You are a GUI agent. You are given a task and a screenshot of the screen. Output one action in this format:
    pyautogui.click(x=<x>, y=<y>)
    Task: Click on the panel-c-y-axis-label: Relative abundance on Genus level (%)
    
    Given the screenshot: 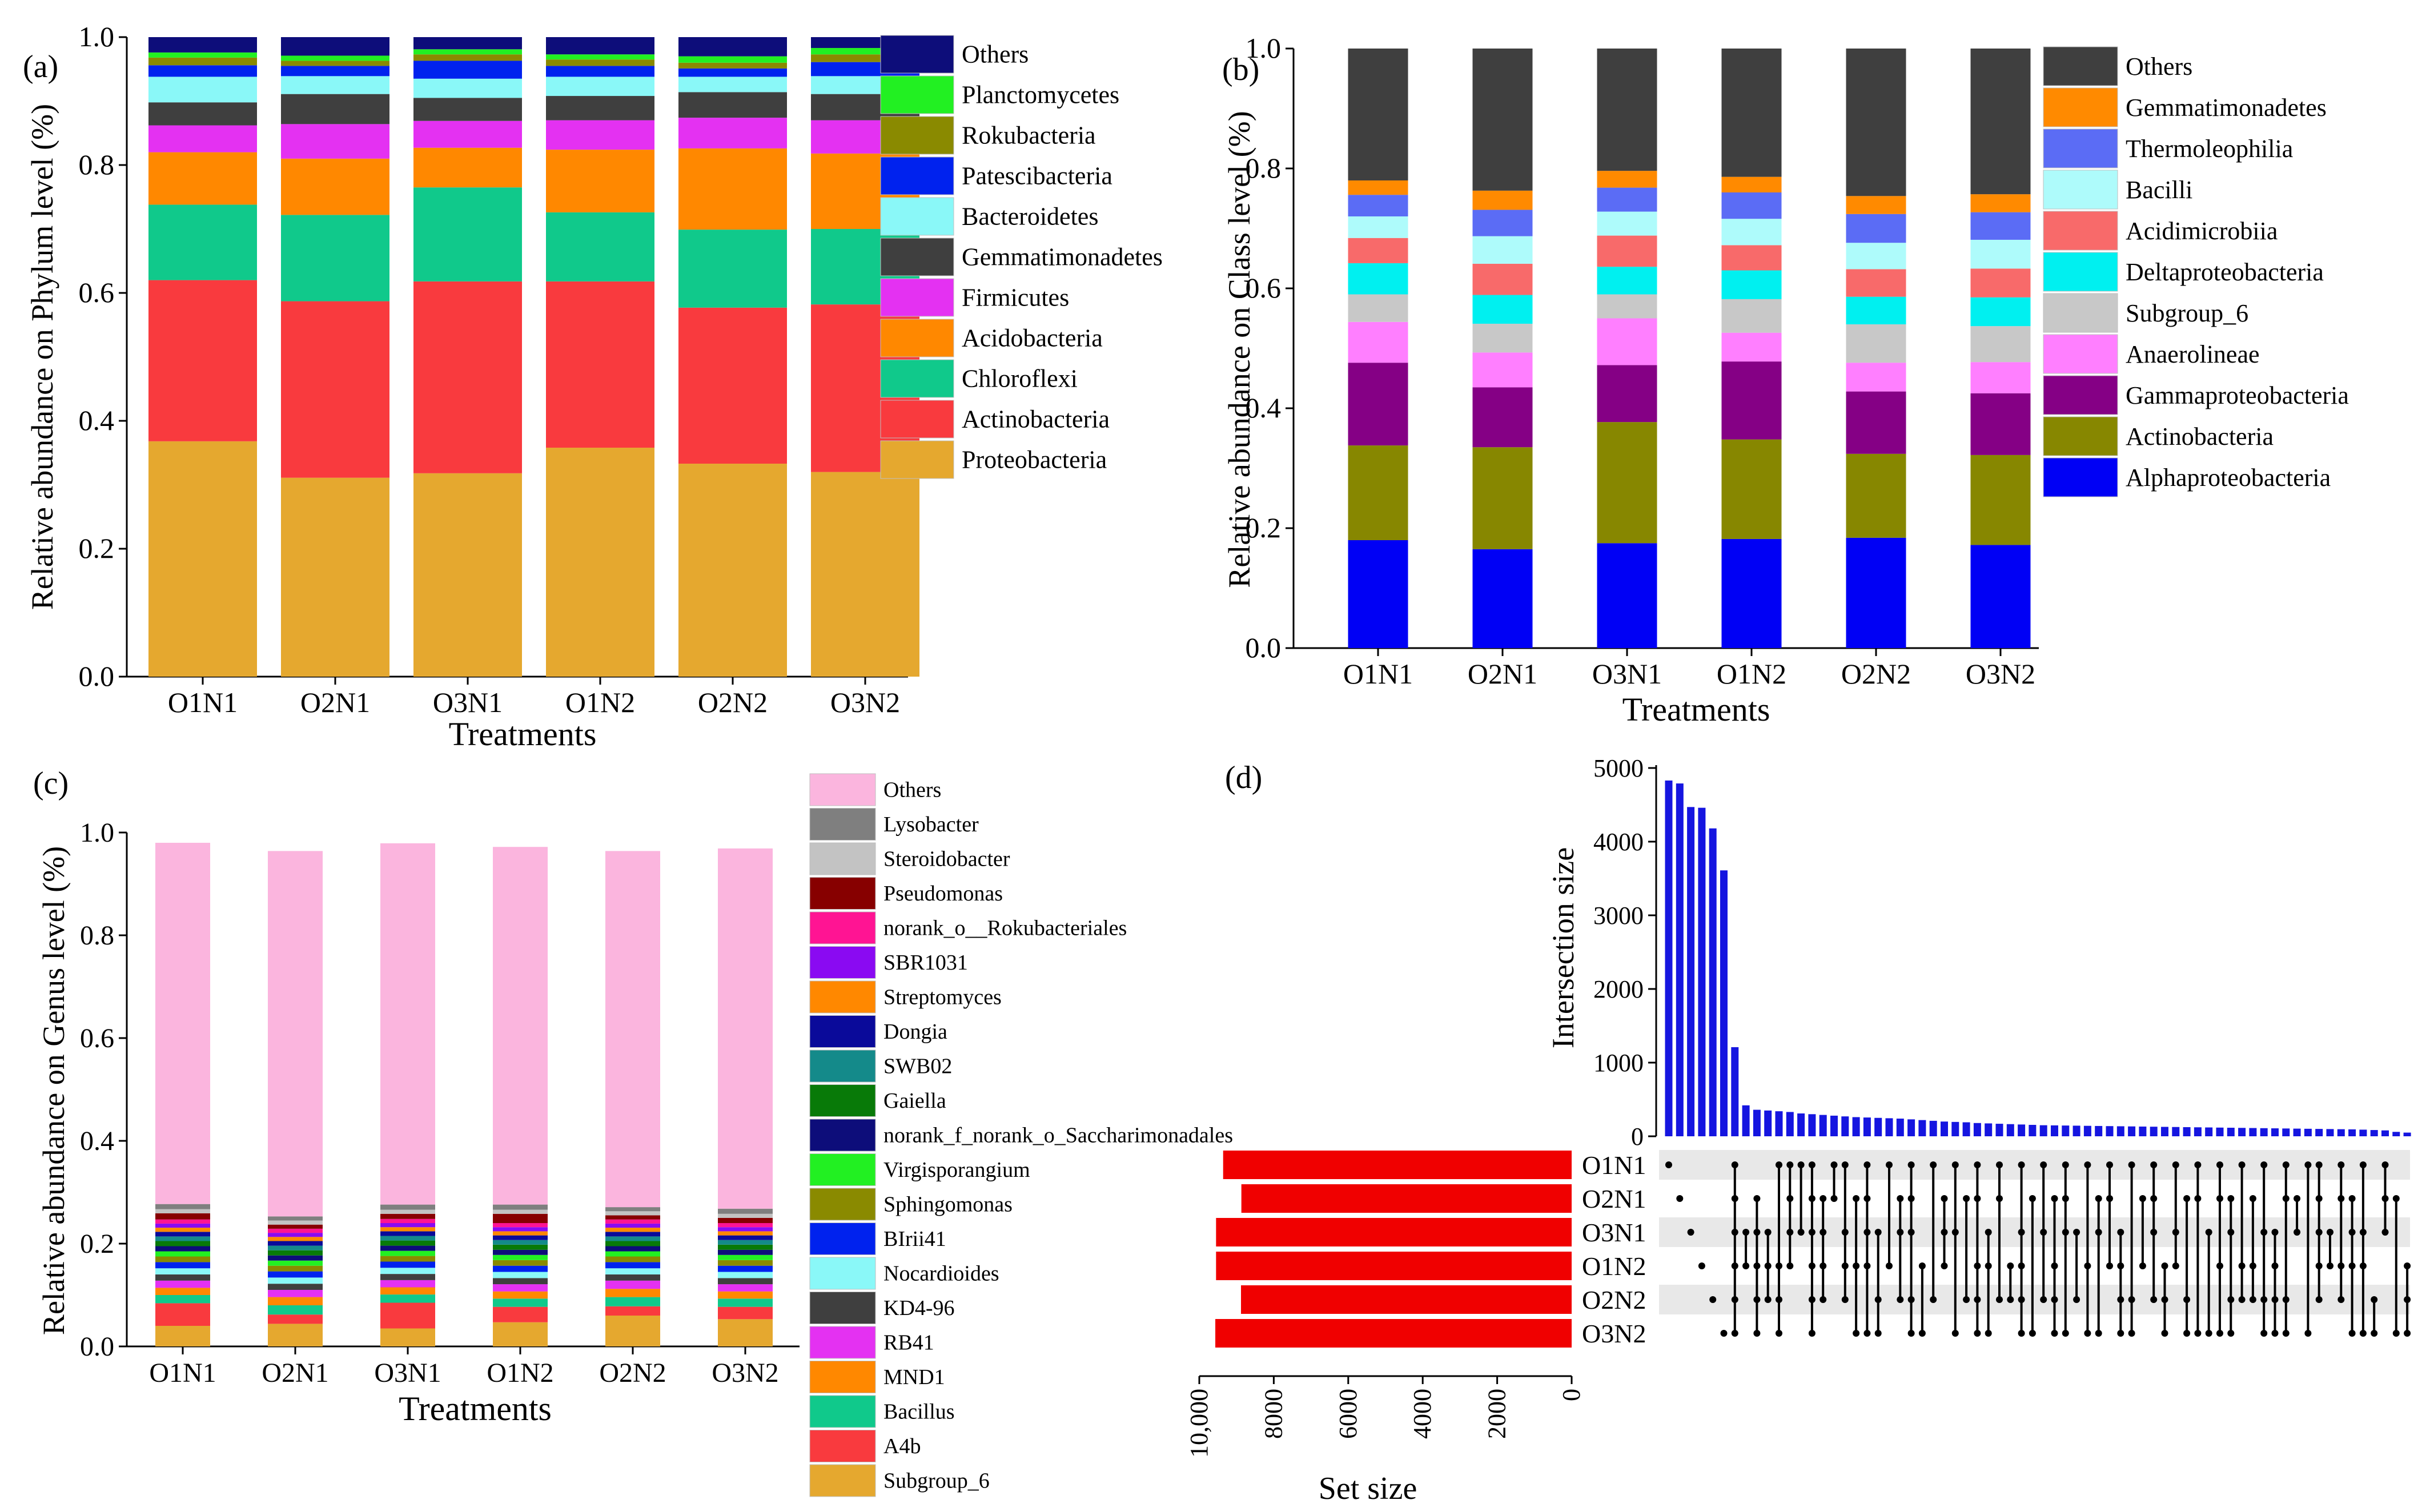 What is the action you would take?
    pyautogui.click(x=54, y=1091)
    